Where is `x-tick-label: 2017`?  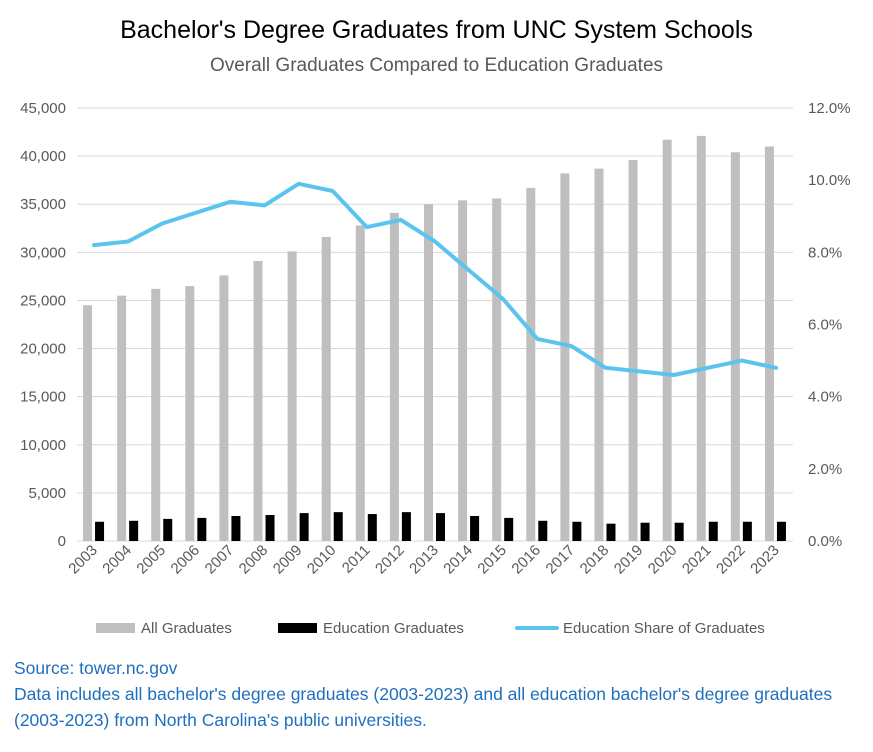 x-tick-label: 2017 is located at coordinates (561, 560).